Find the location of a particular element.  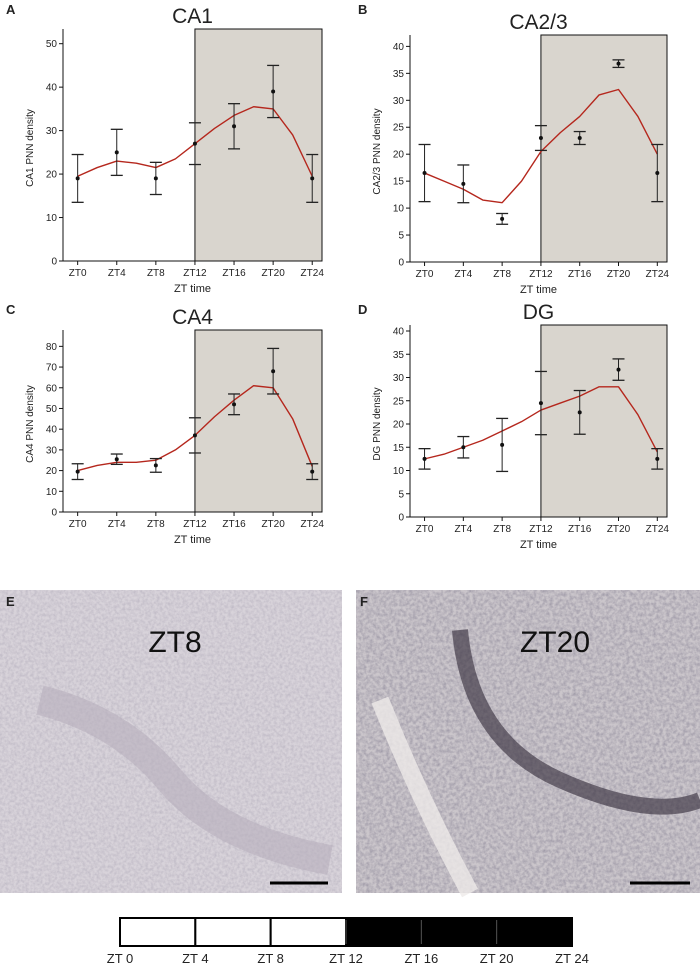

chart-title: CA1 is located at coordinates (192, 16).